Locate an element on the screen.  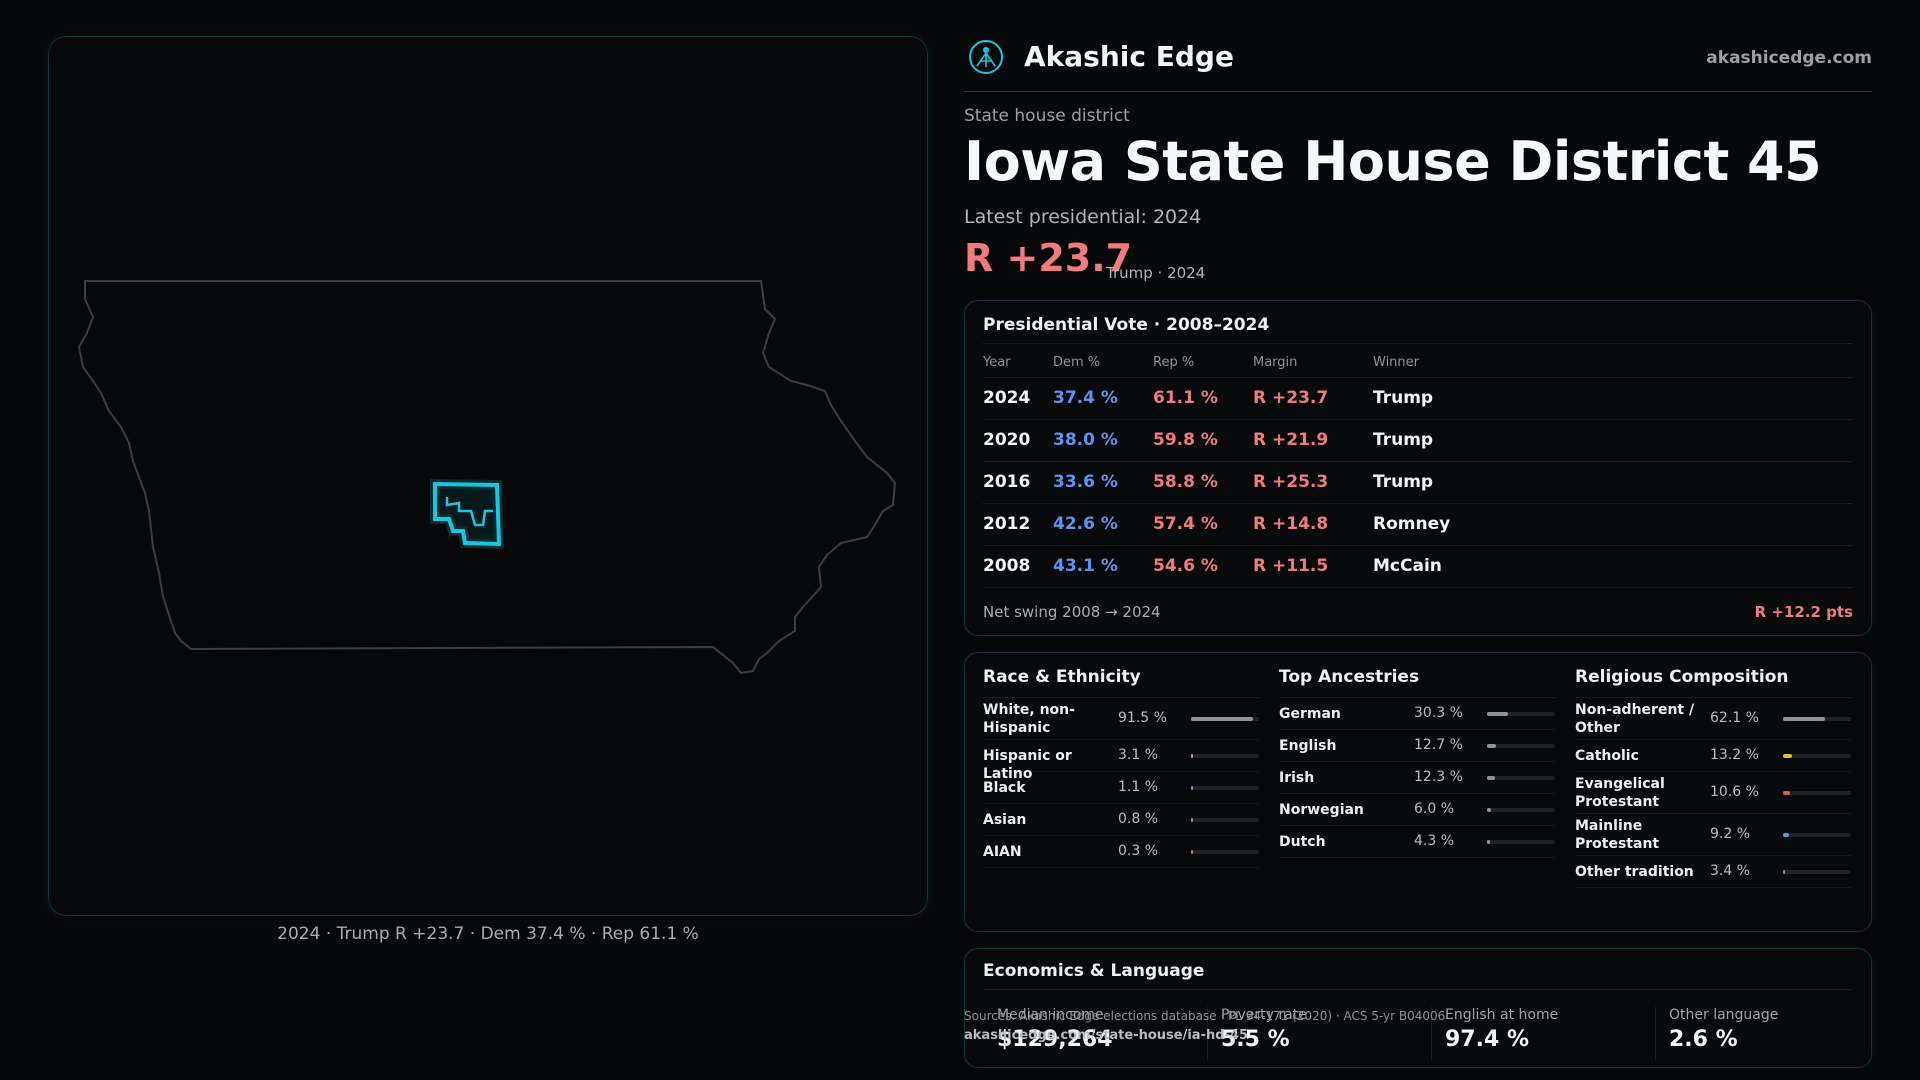
race-ethnicity-title: Race & Ethnicity is located at coordinates (1121, 682).